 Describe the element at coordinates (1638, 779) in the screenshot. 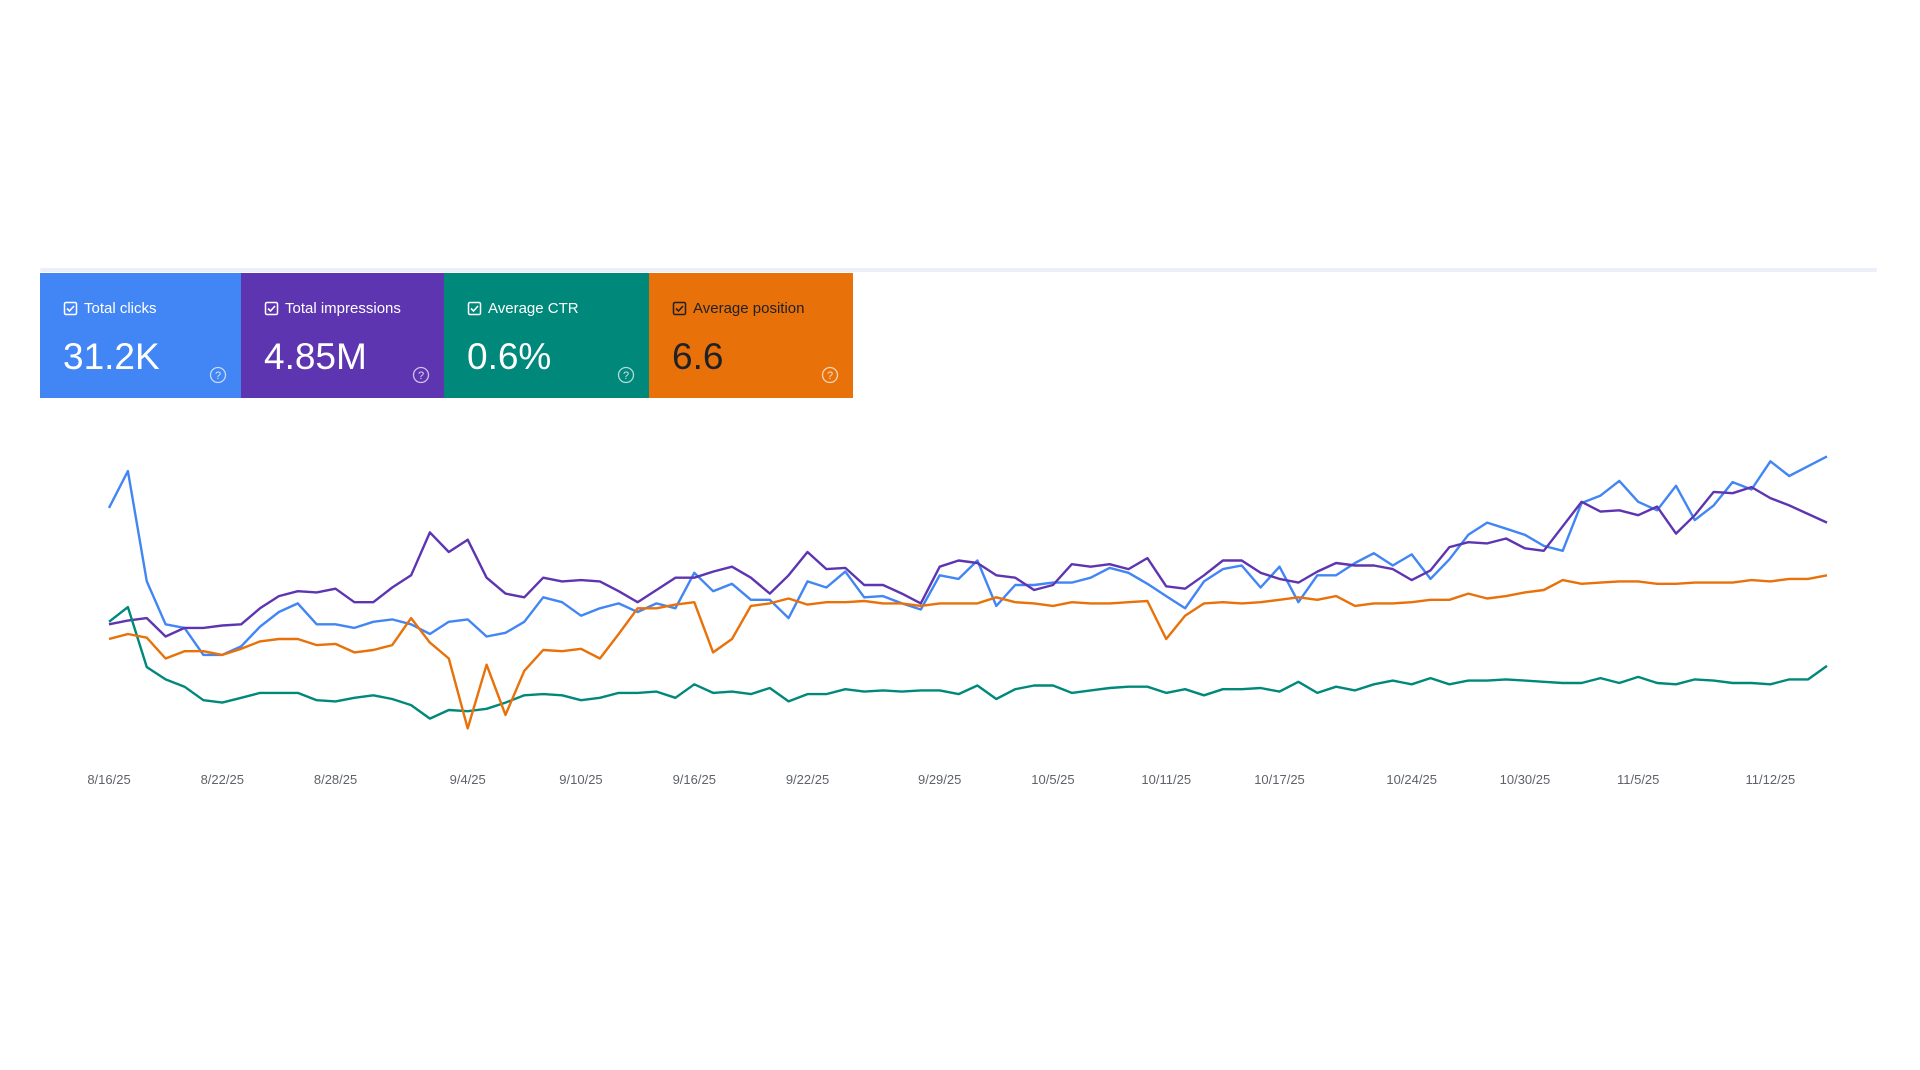

I see `x-tick-label: 11/5/25` at that location.